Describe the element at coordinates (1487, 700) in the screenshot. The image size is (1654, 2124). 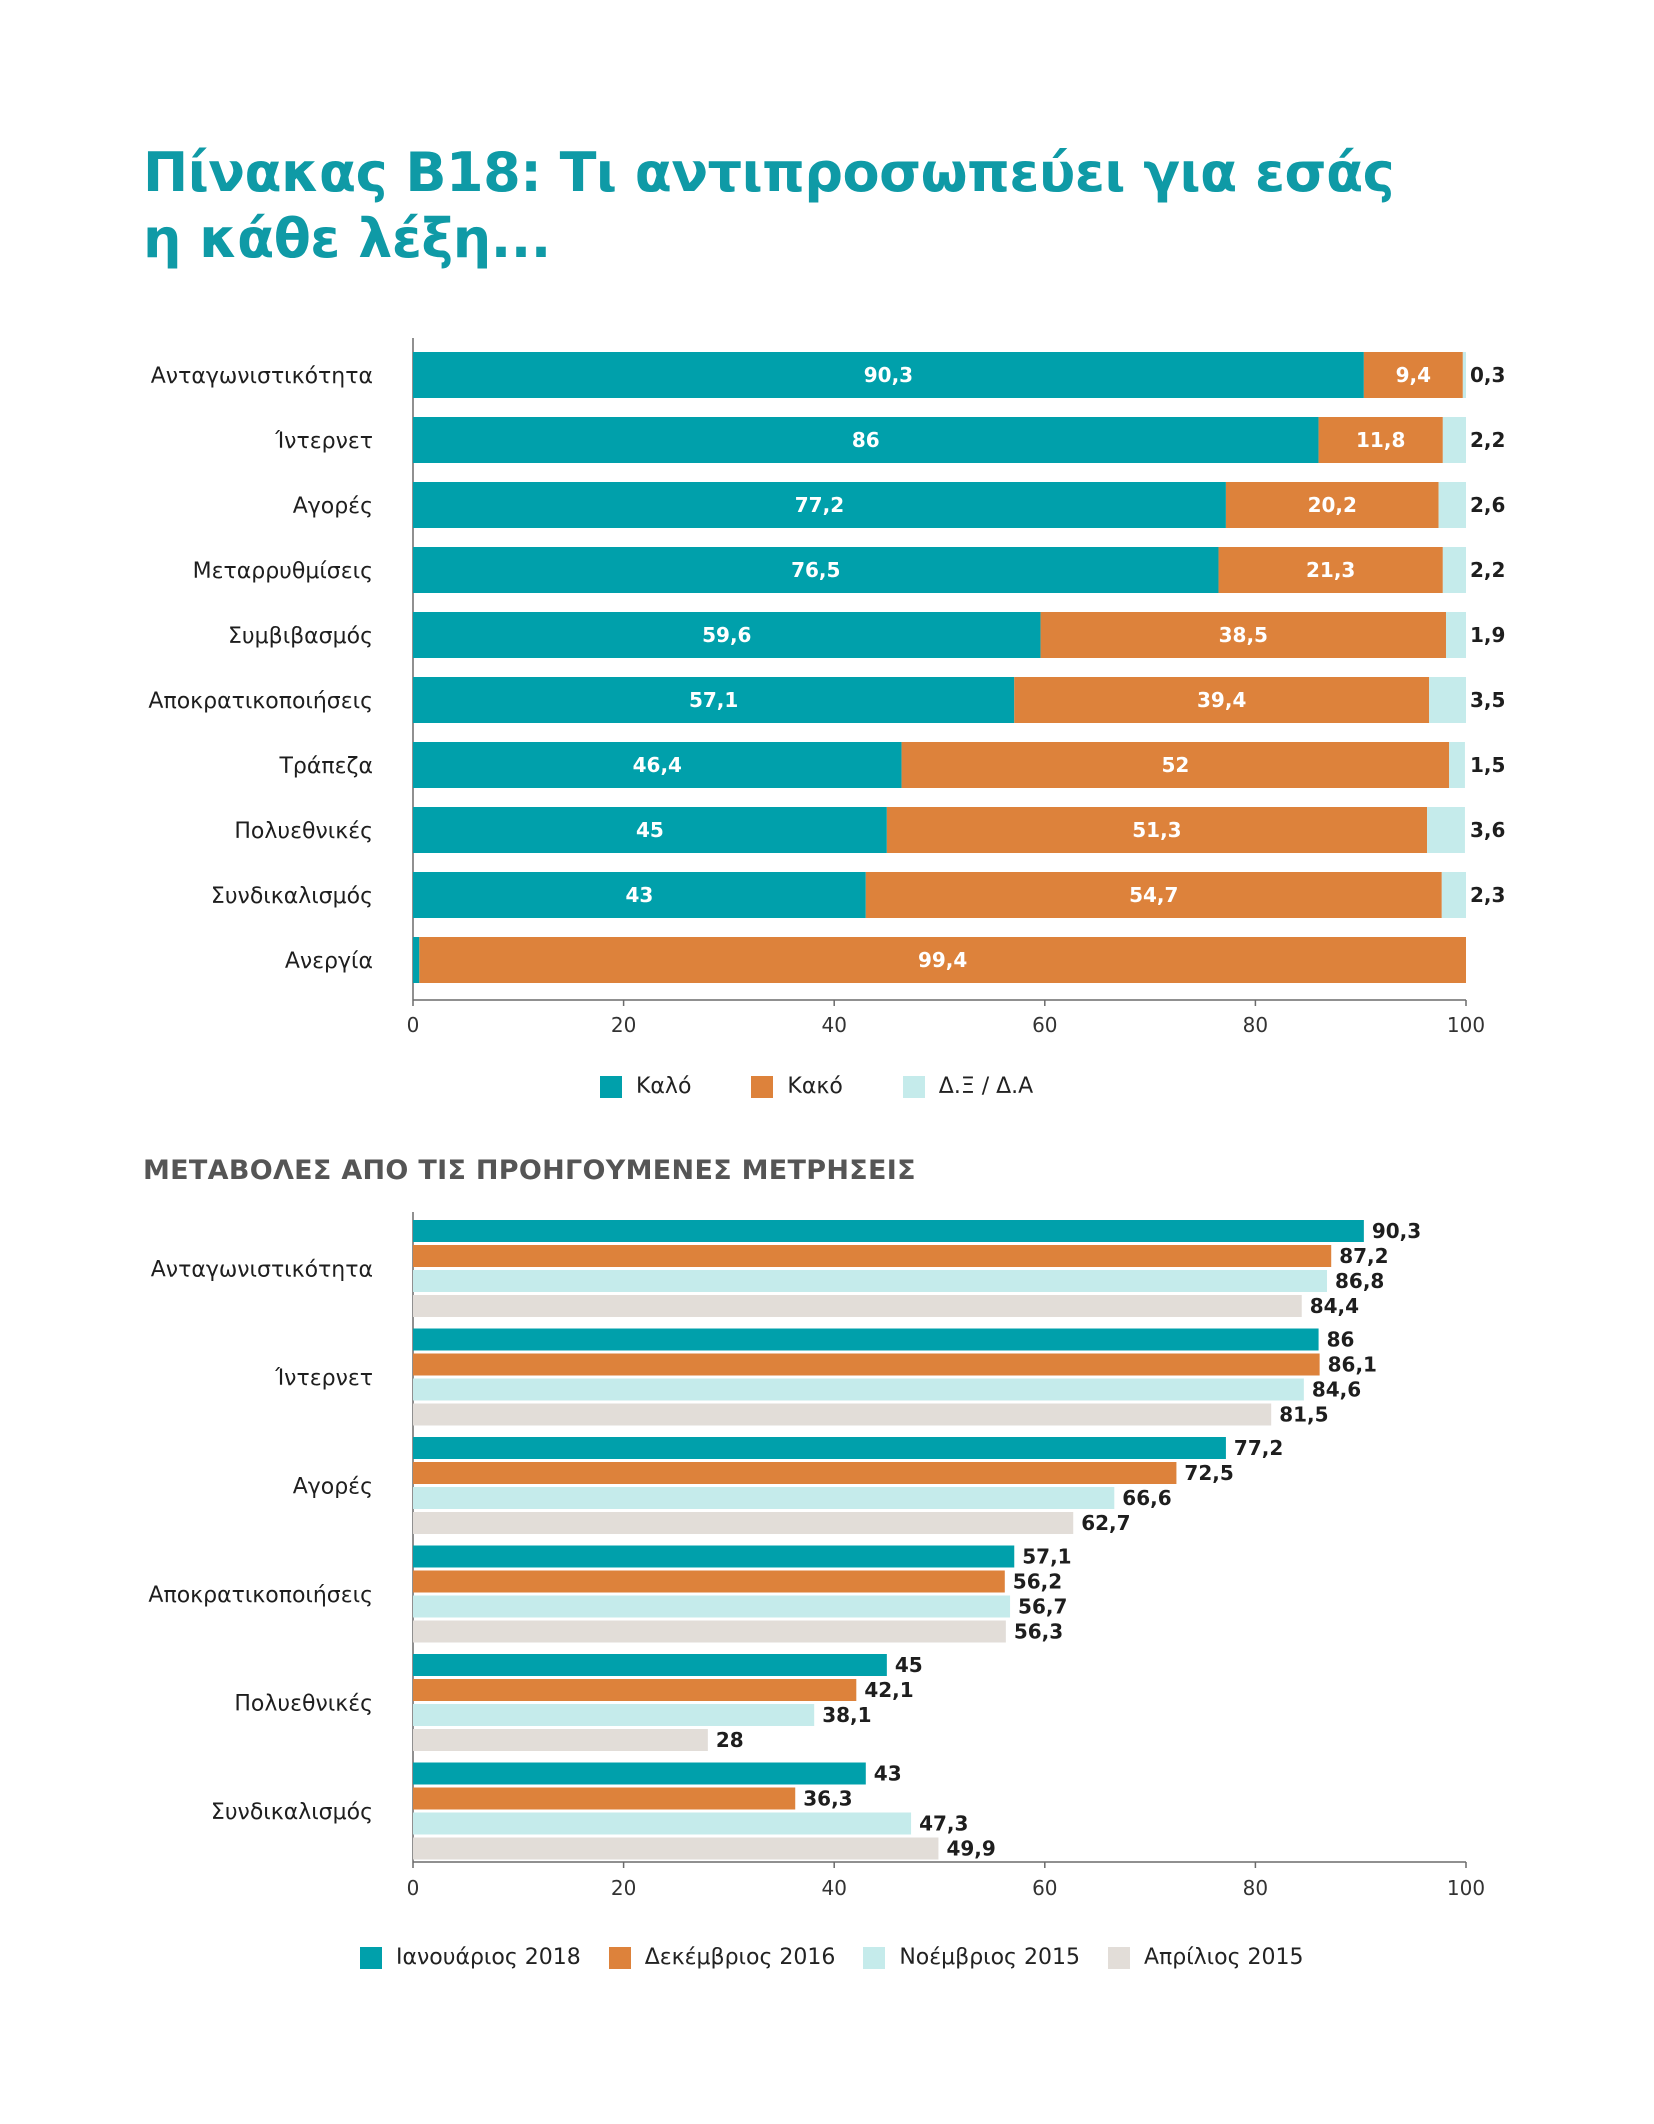
I see `chart1-data-label: 3,5` at that location.